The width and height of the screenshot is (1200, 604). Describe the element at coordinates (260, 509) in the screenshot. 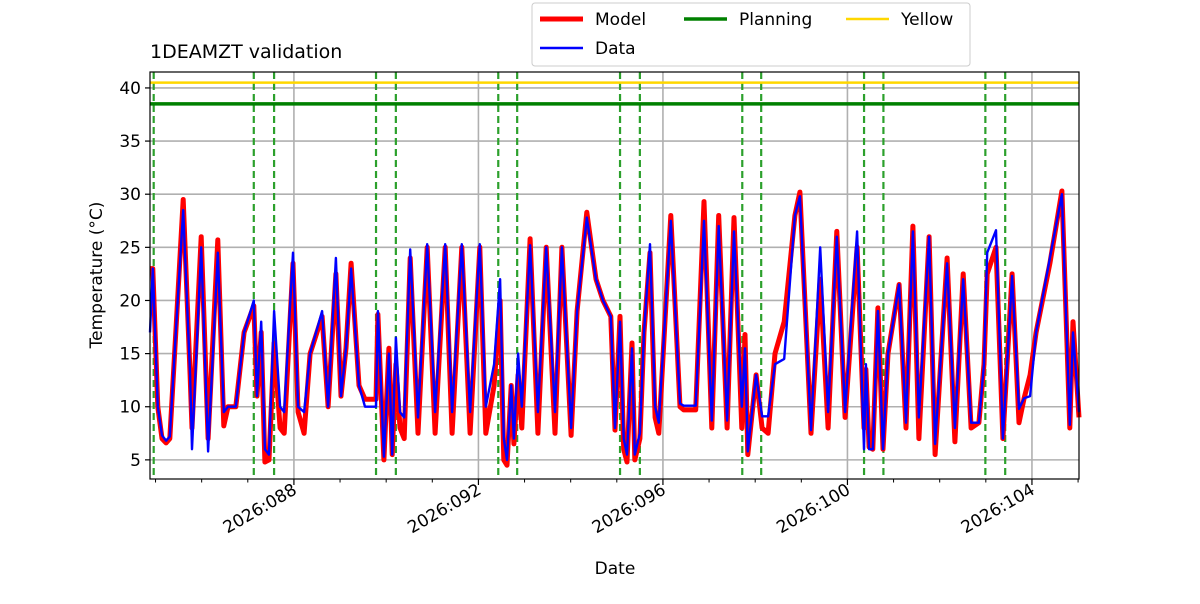

I see `x-tick-label: 2026:088` at that location.